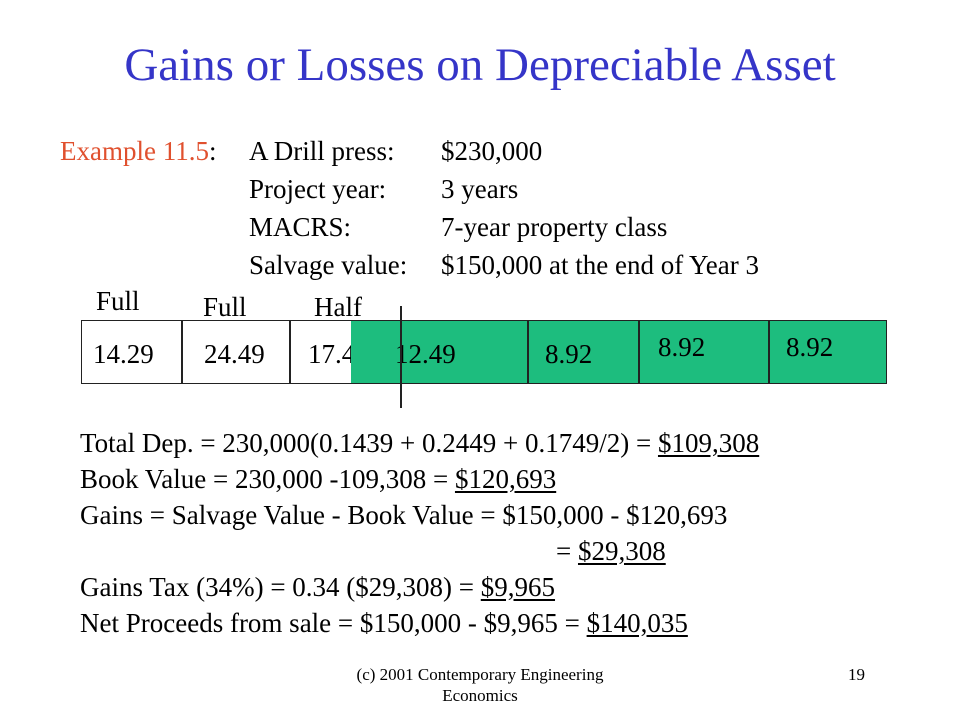 The image size is (960, 720). Describe the element at coordinates (492, 151) in the screenshot. I see `example-value-1: $230,000` at that location.